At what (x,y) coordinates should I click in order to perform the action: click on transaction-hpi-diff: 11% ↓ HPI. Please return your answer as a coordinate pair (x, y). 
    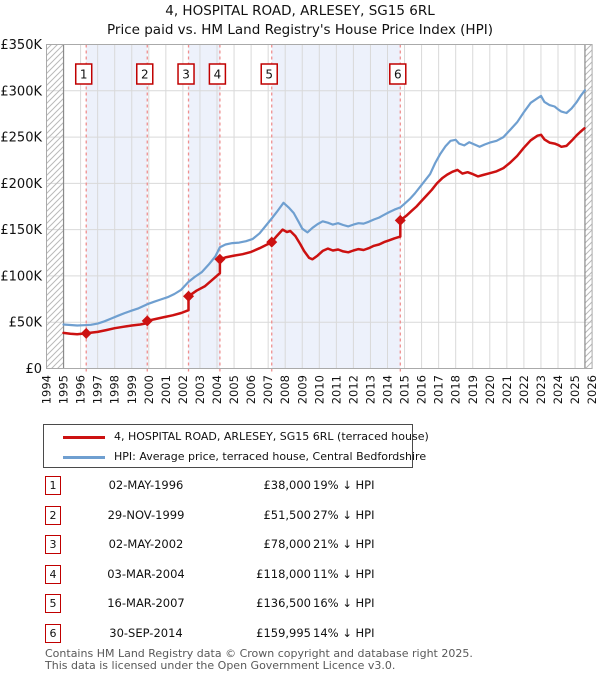
    Looking at the image, I should click on (344, 573).